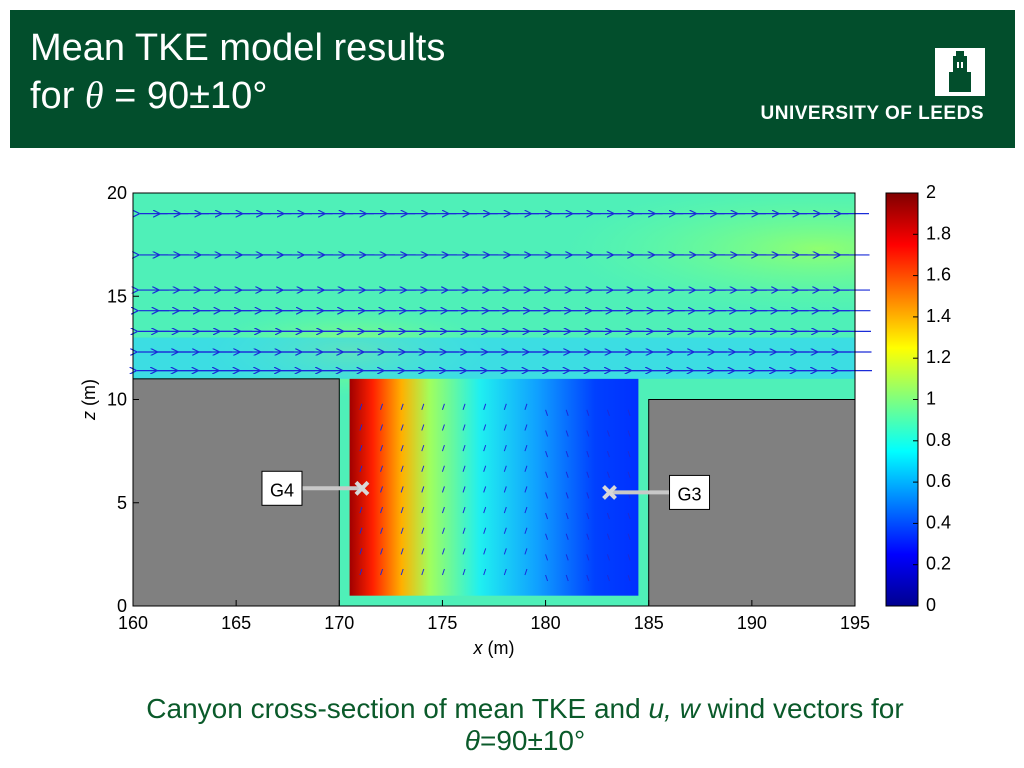 The image size is (1024, 768). Describe the element at coordinates (117, 400) in the screenshot. I see `y-tick-label: 10` at that location.